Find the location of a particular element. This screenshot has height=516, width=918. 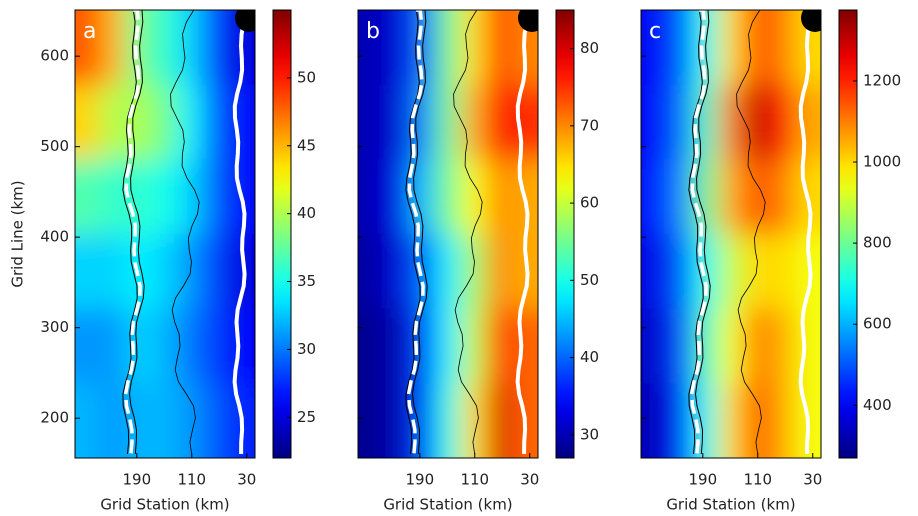

y-axis-label: Grid Line (km) is located at coordinates (18, 233).